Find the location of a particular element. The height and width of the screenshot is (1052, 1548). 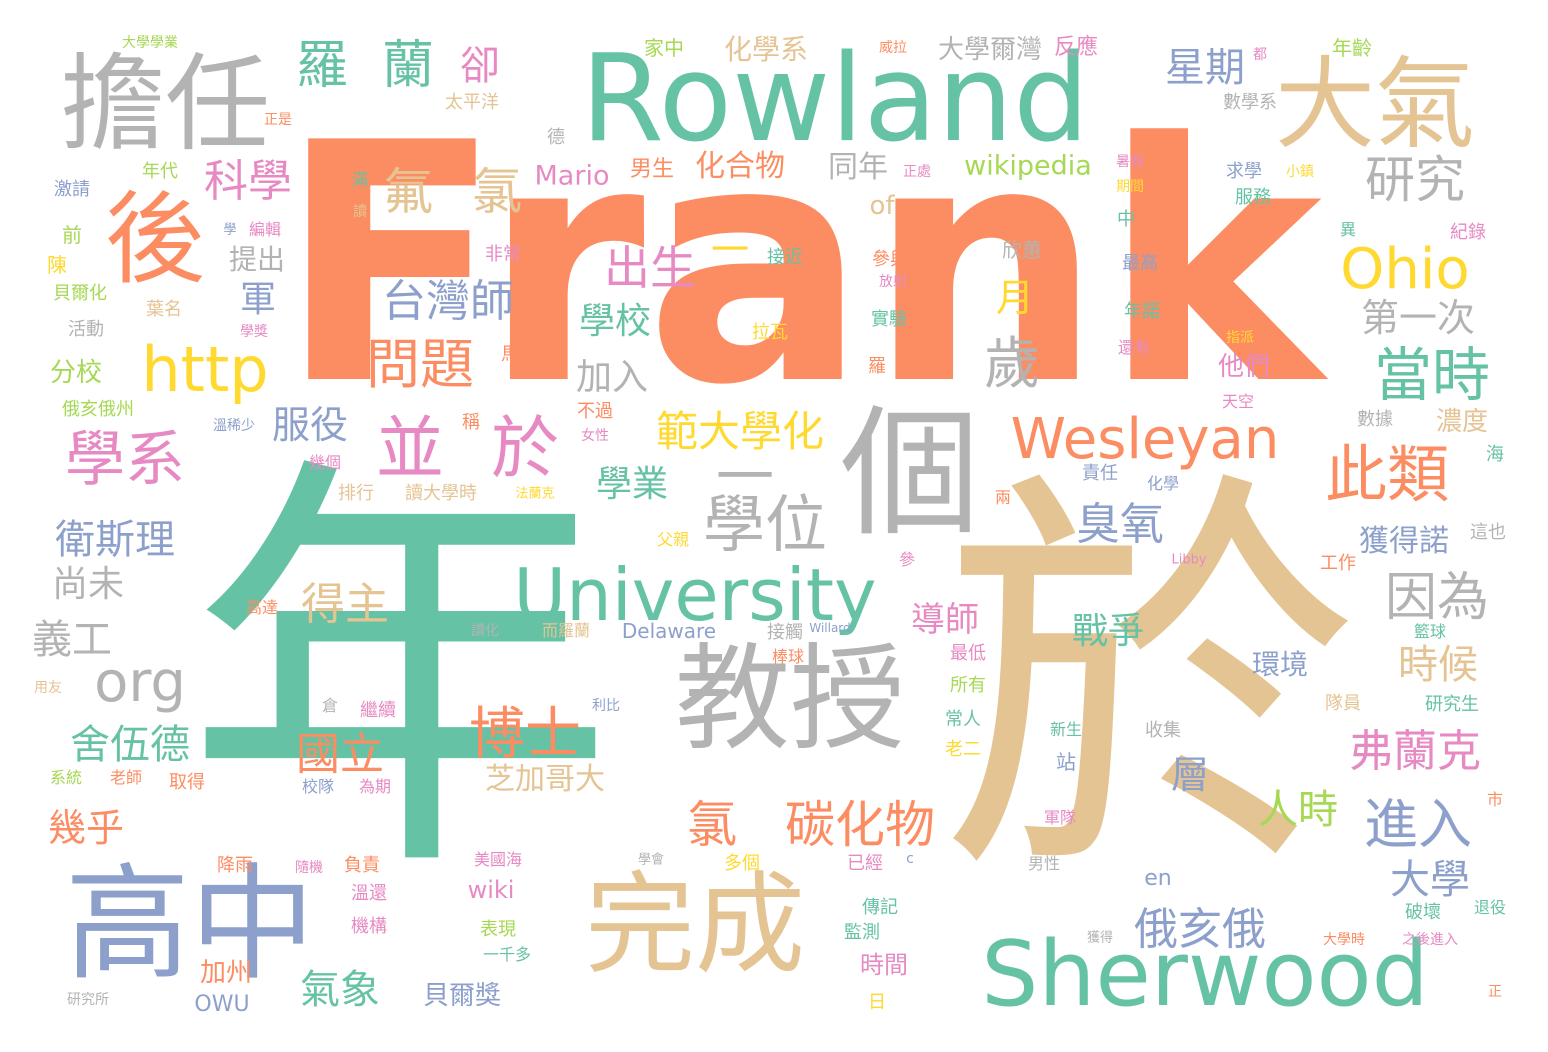

cloud-word: 父親 is located at coordinates (673, 539).